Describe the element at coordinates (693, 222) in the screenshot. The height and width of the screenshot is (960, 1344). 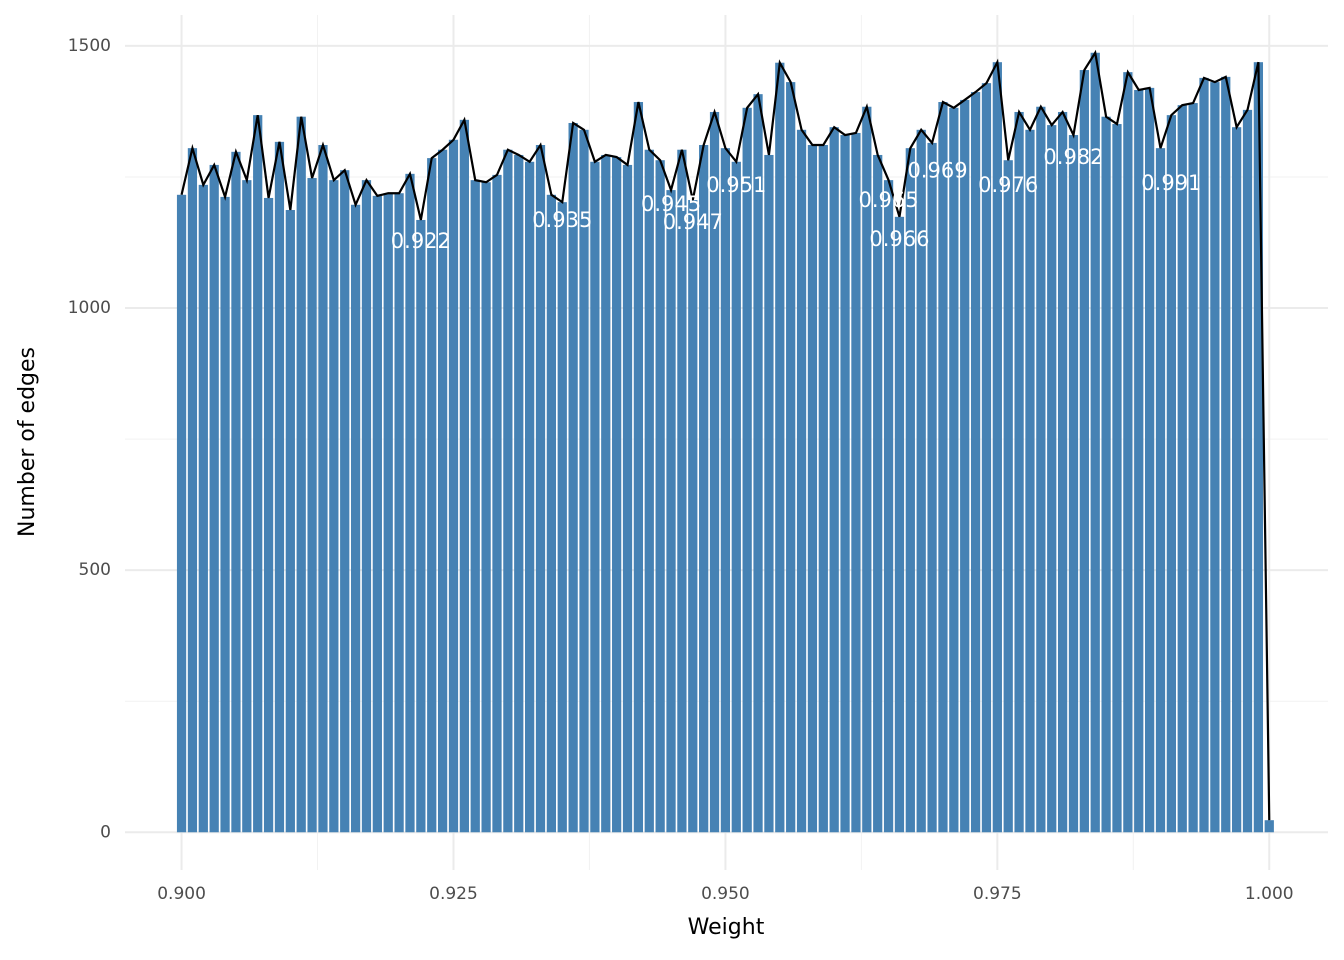
I see `annotation: 0.947` at that location.